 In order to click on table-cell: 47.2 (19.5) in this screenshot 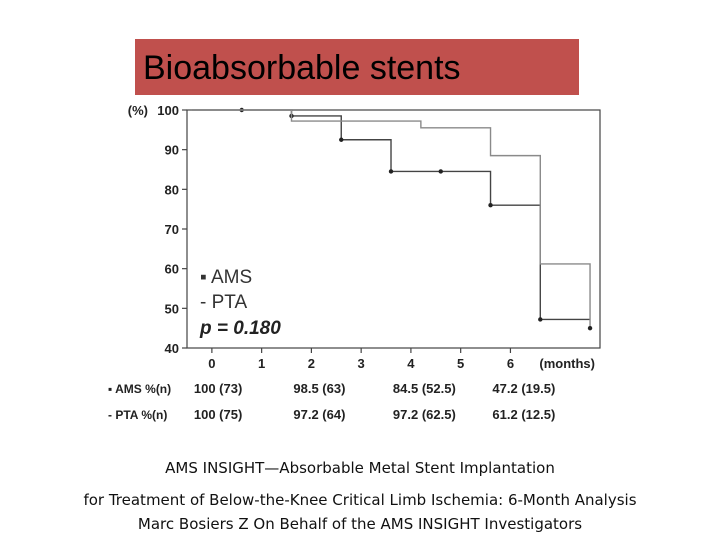, I will do `click(523, 388)`.